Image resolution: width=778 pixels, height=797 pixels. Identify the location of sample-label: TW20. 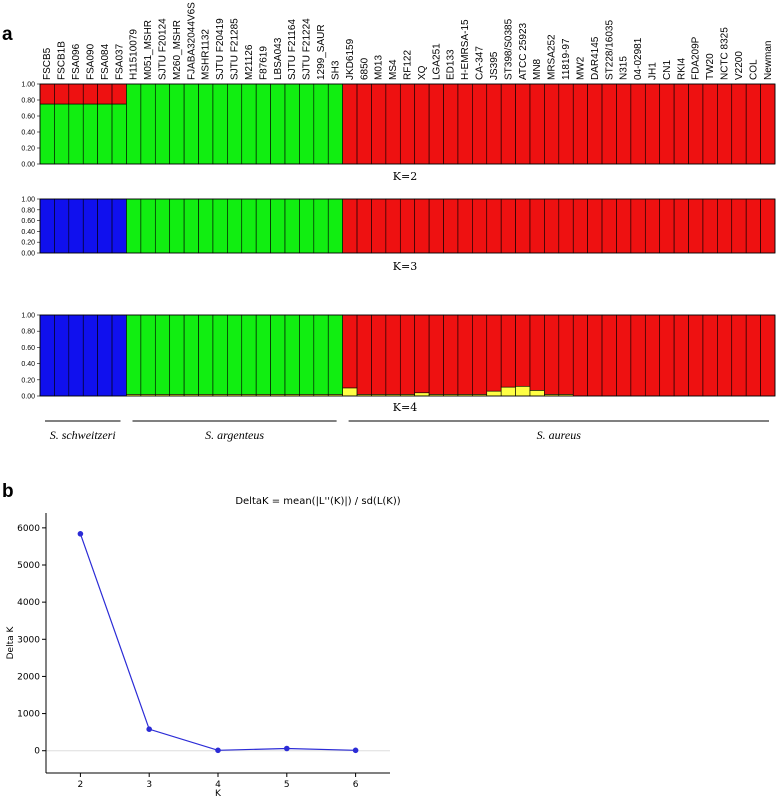
(710, 66).